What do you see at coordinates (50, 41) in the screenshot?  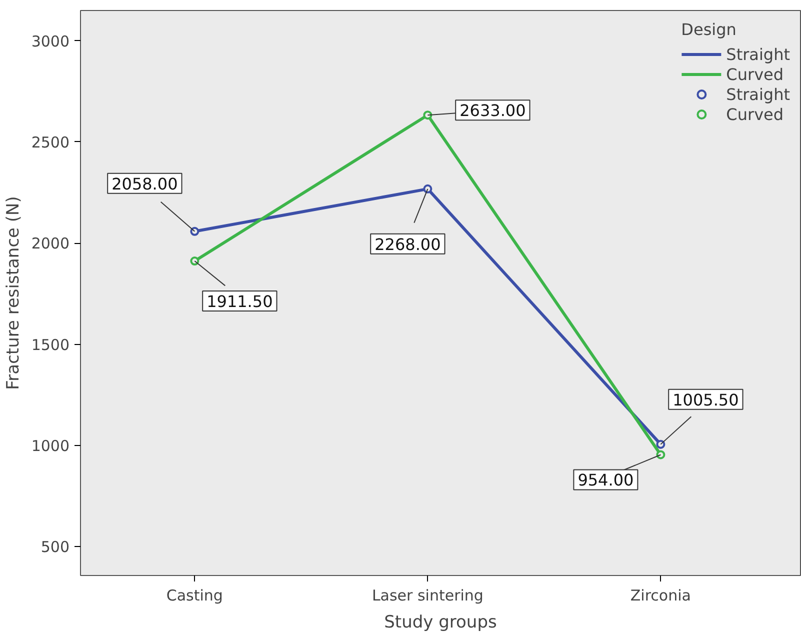 I see `y-tick-label: 3000` at bounding box center [50, 41].